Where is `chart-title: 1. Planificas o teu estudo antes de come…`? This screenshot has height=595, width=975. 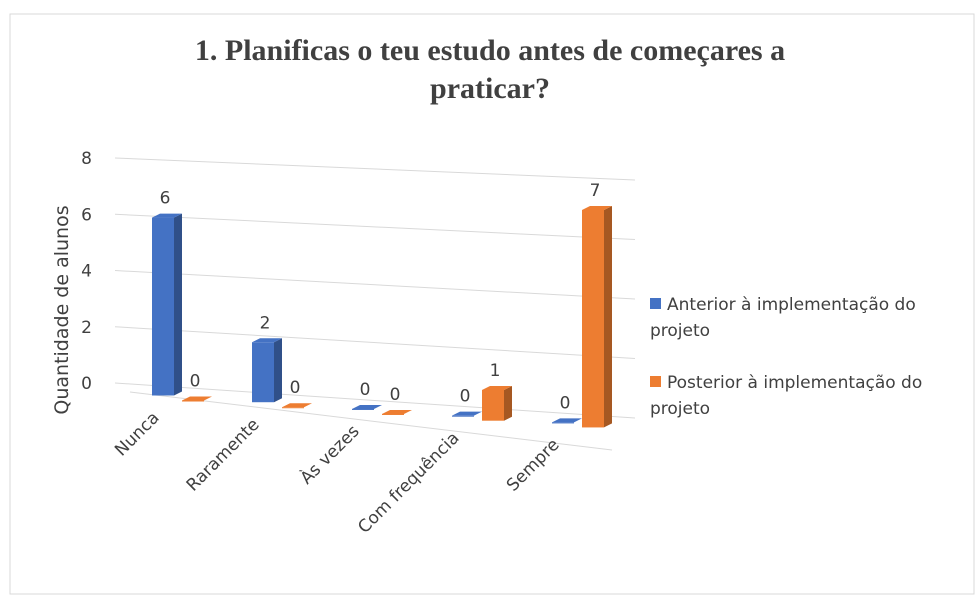
chart-title: 1. Planificas o teu estudo antes de come… is located at coordinates (490, 69).